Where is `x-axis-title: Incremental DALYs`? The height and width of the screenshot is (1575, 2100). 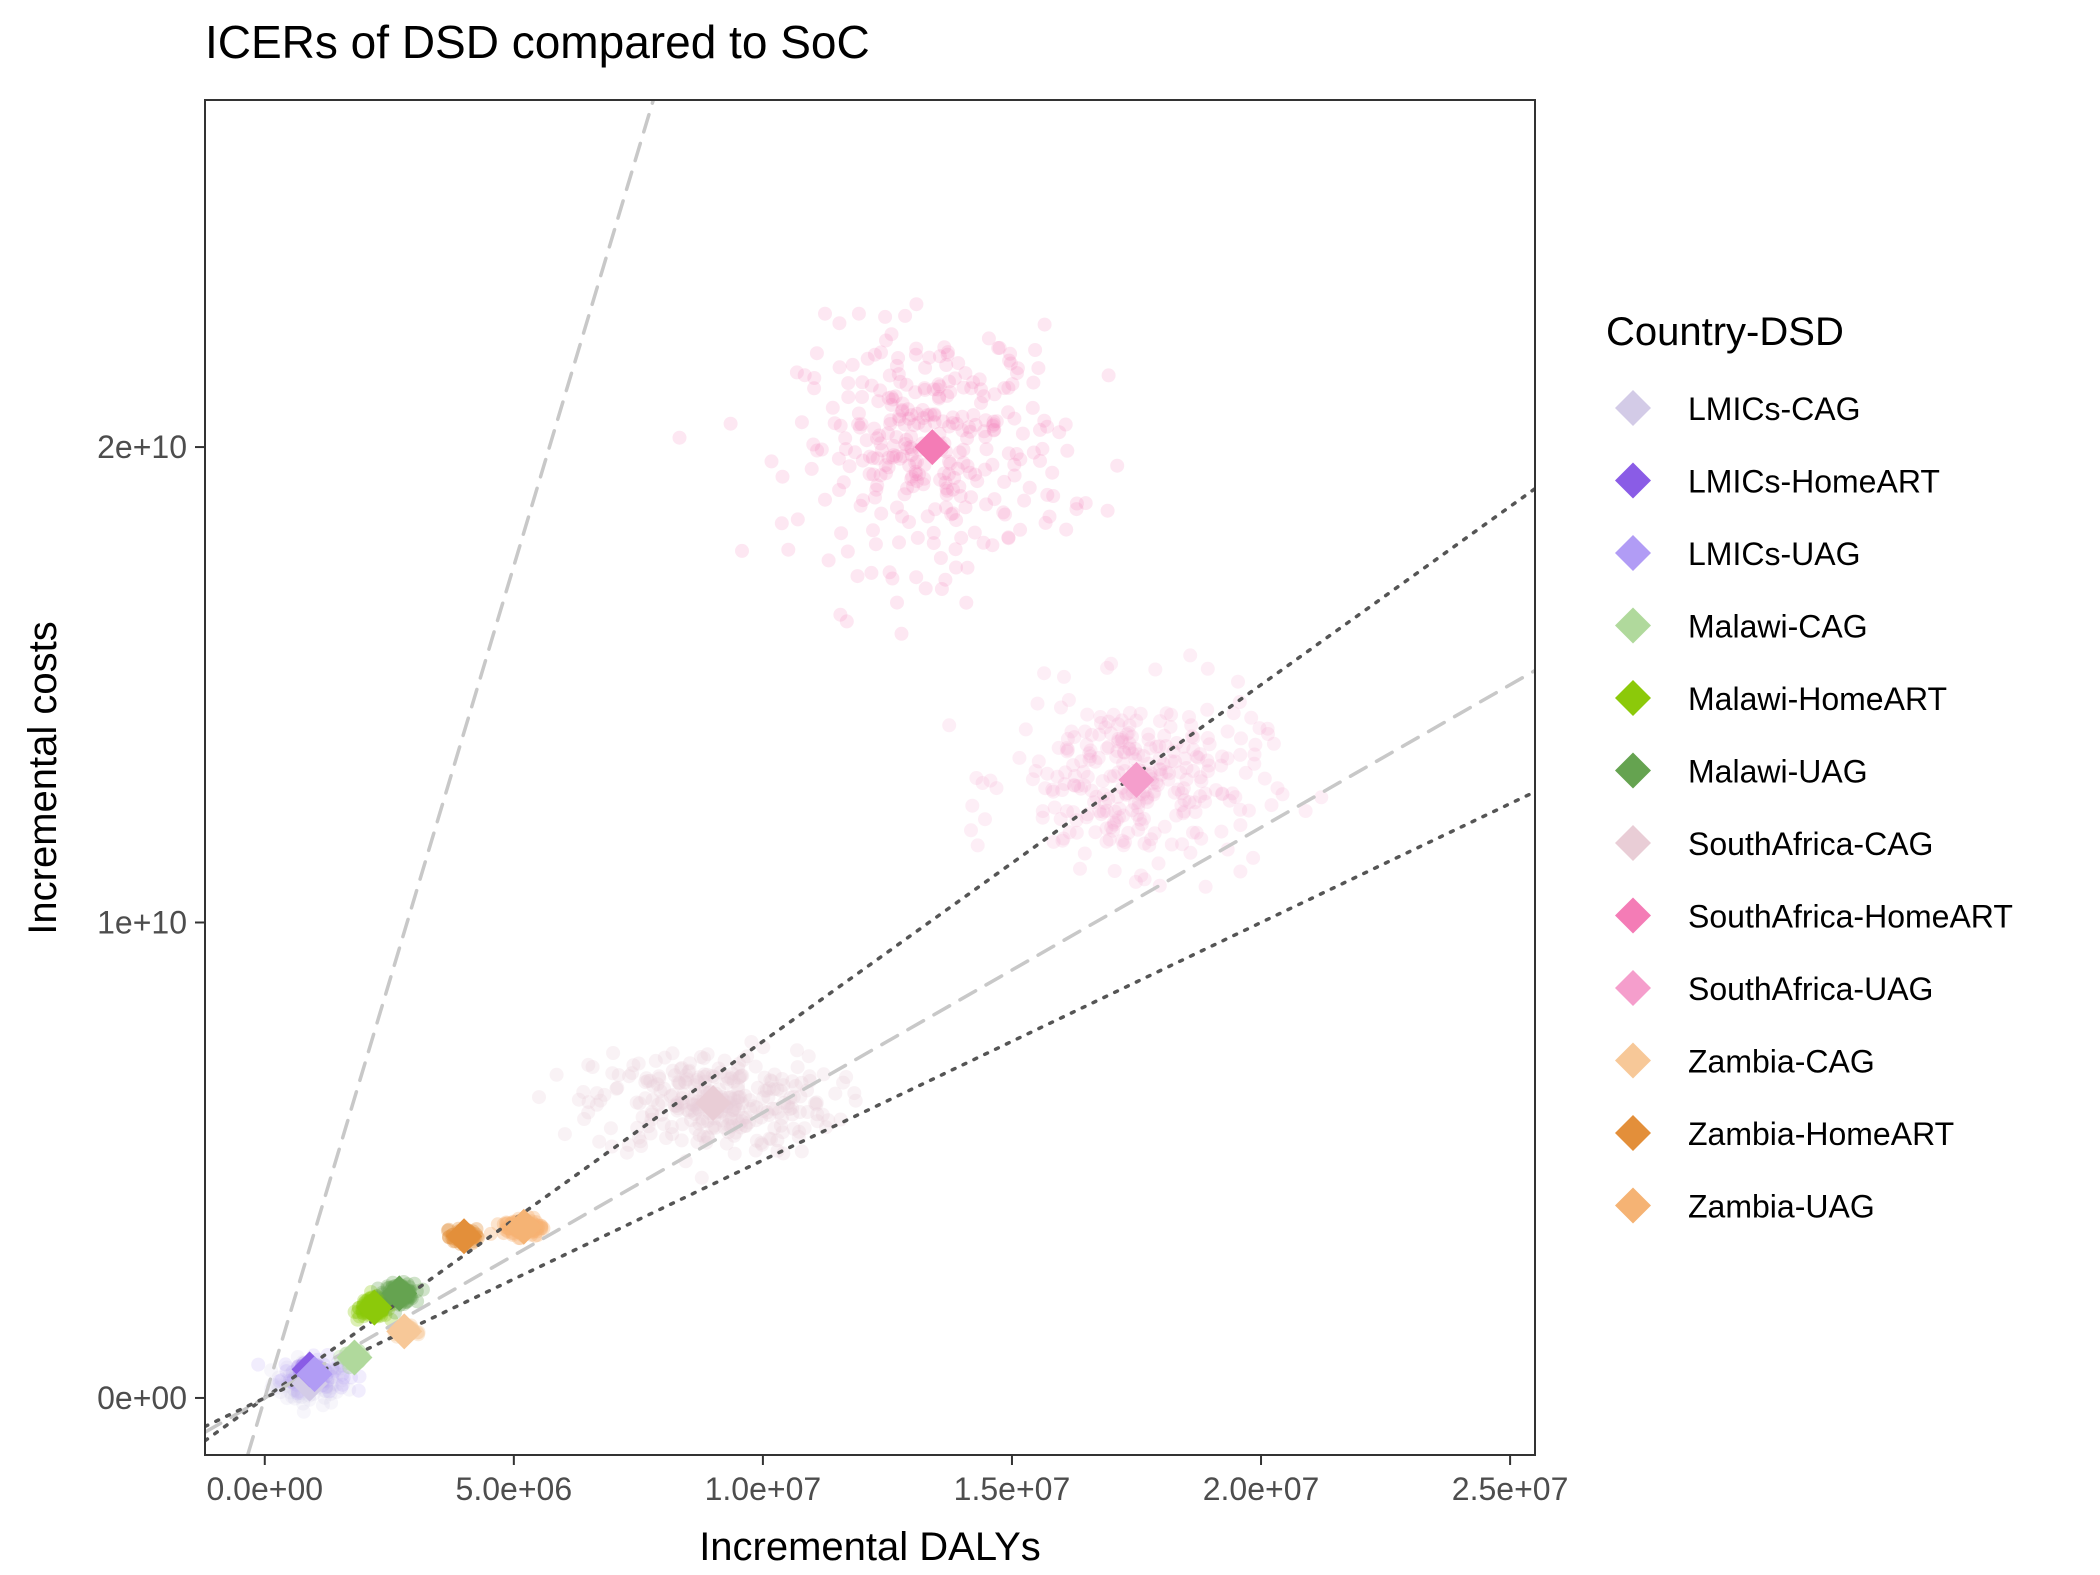 x-axis-title: Incremental DALYs is located at coordinates (870, 1547).